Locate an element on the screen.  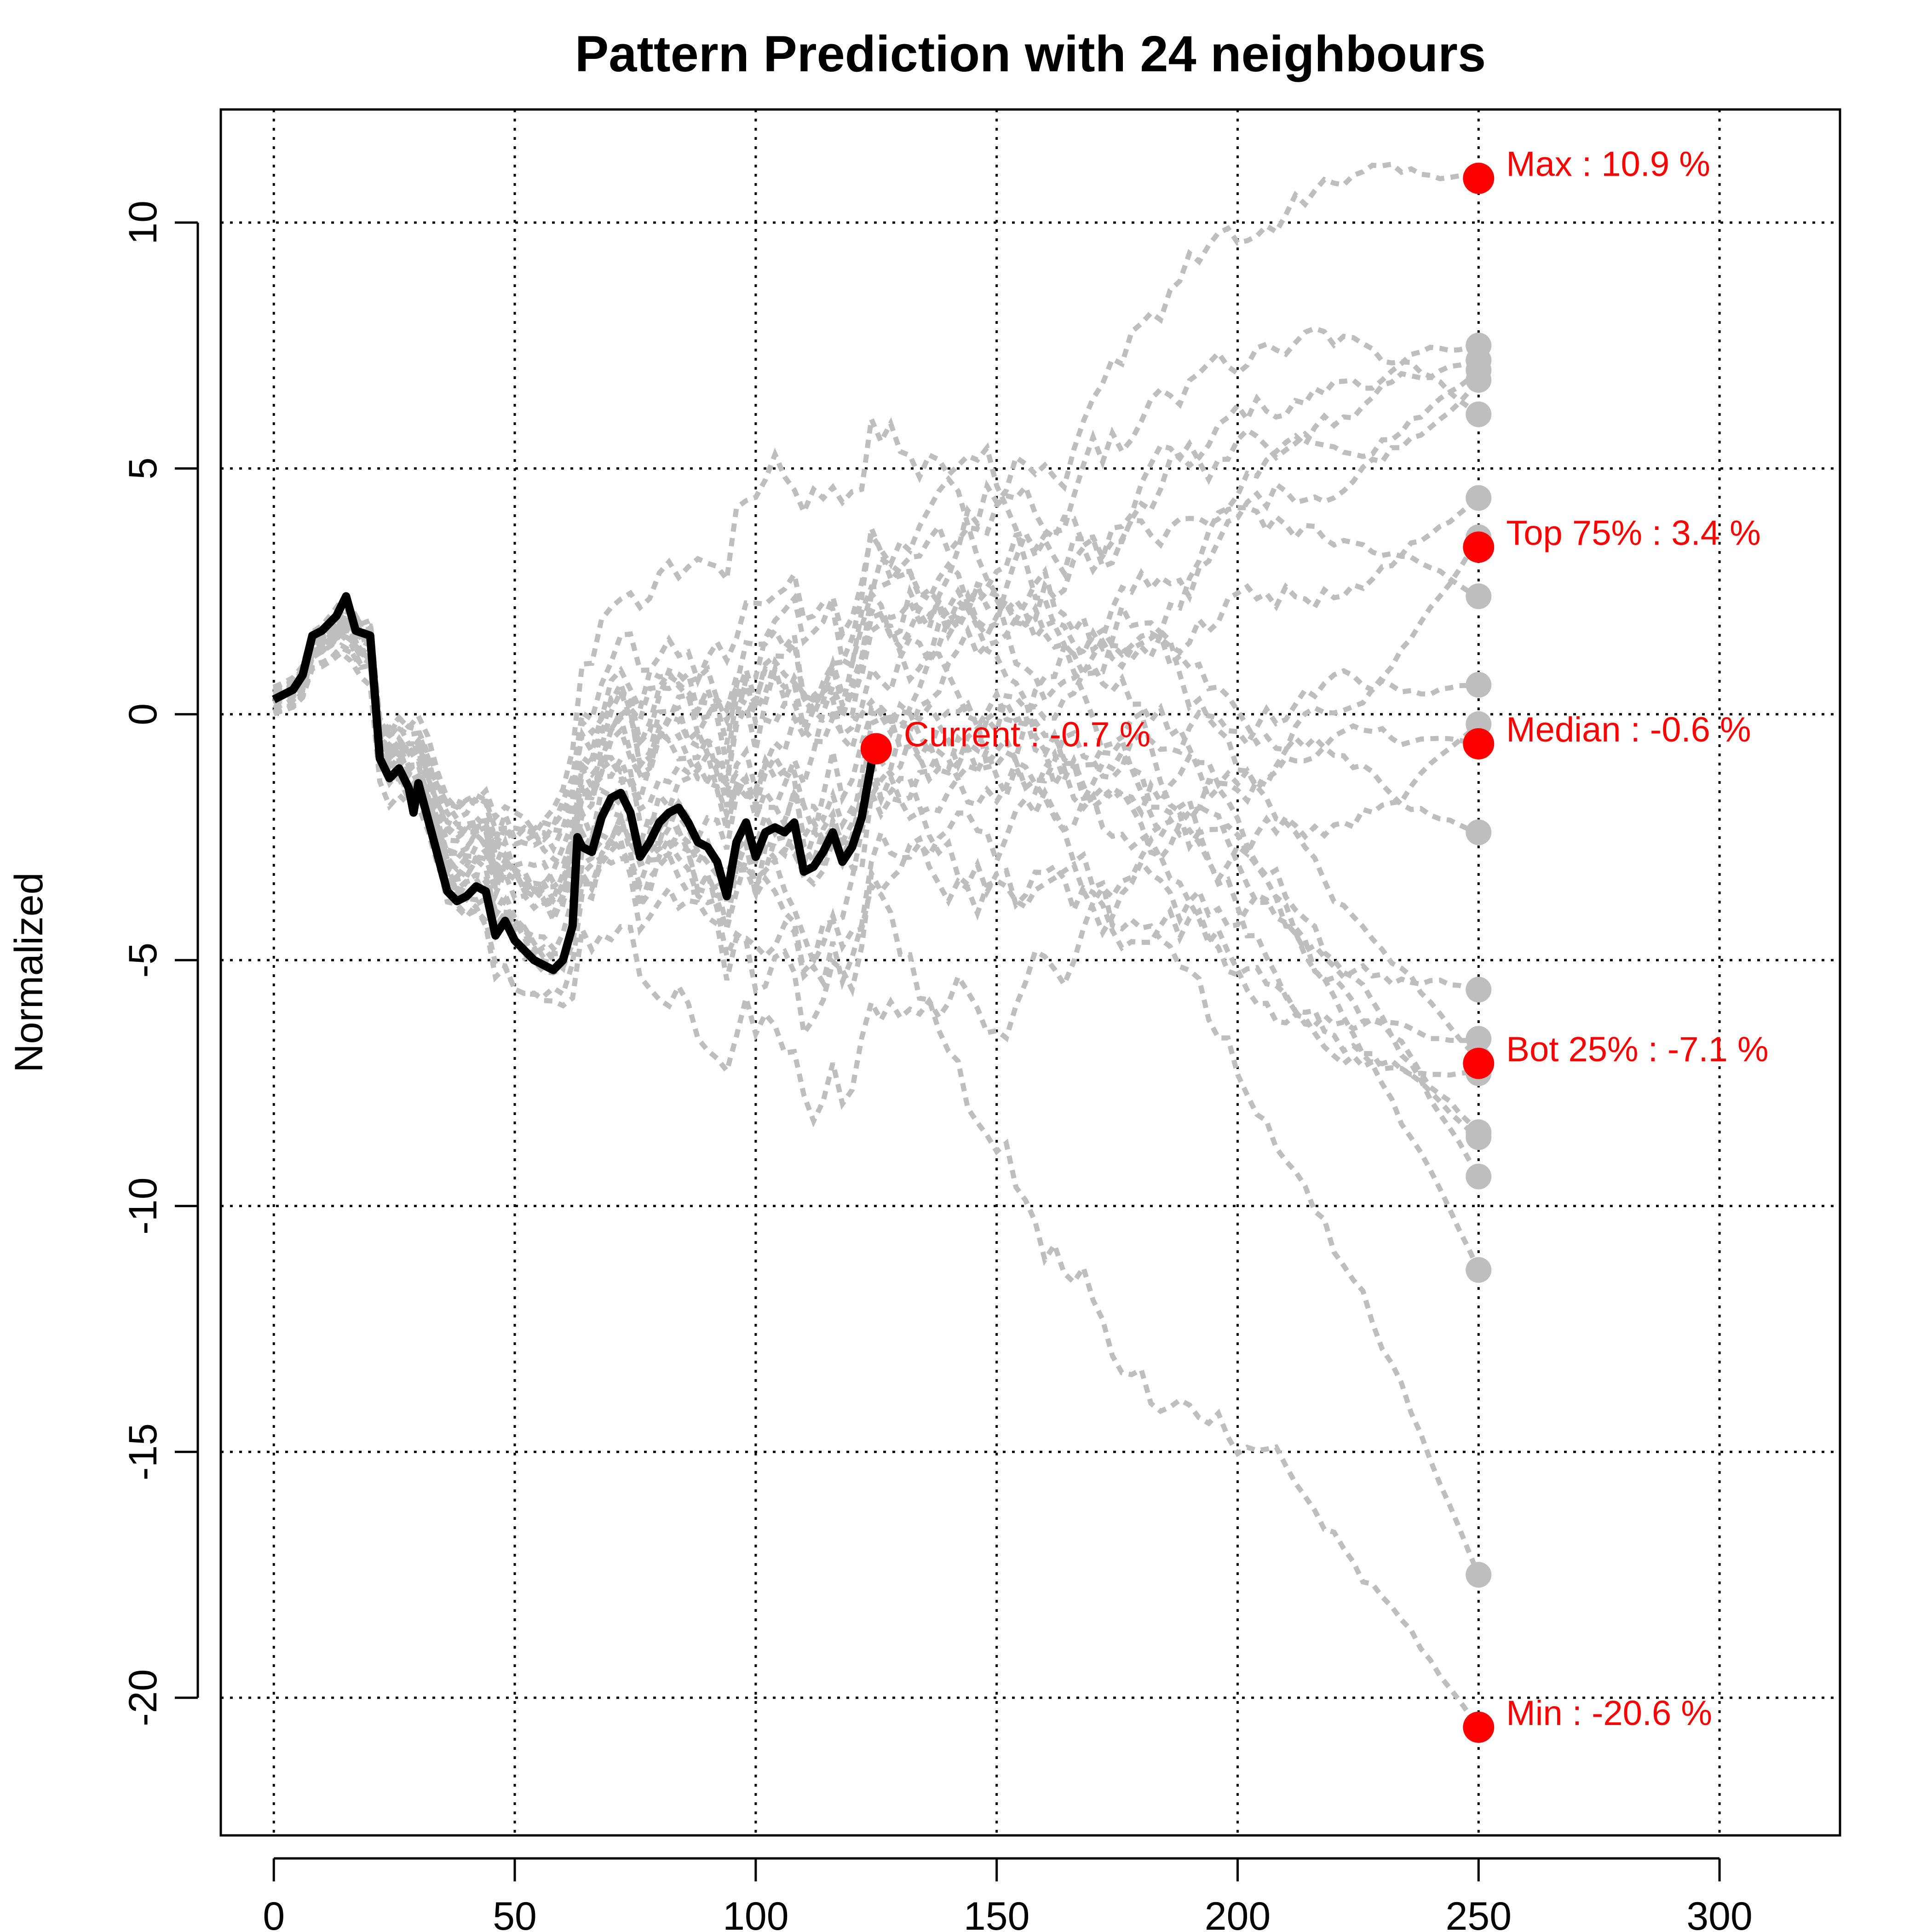
current-series is located at coordinates (576, 783).